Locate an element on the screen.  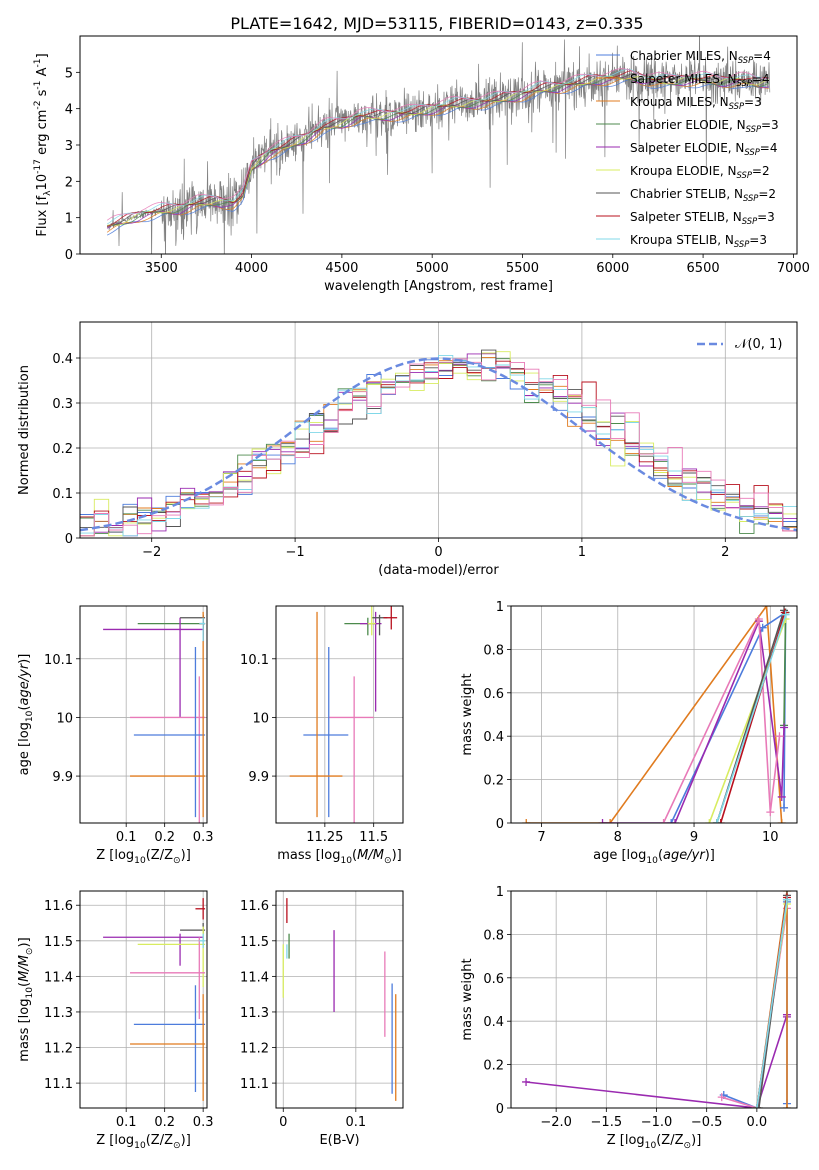
age_vs_mass-panel: 11.25 11.5 9.9 10 10.1 mass [log10(M/M⊙)] is located at coordinates (322, 735).